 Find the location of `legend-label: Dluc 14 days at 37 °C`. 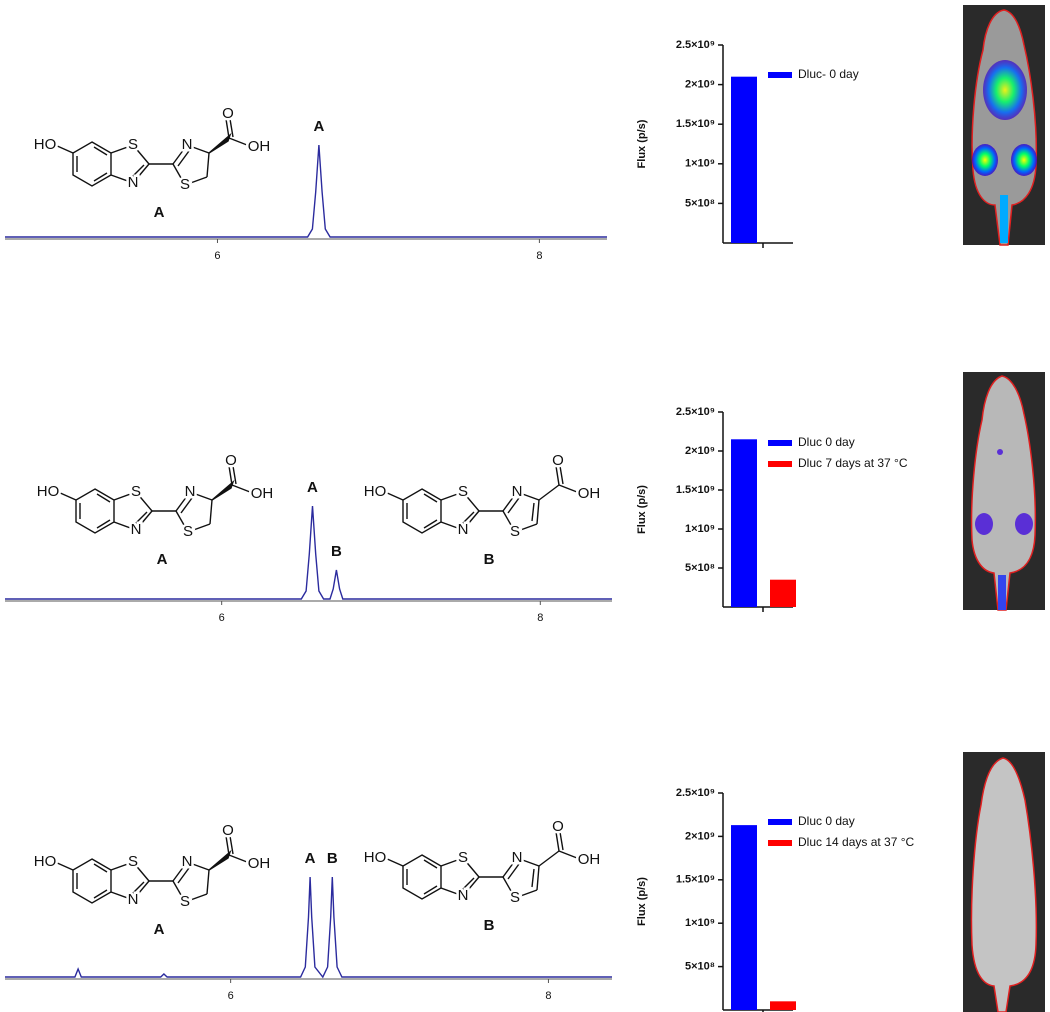

legend-label: Dluc 14 days at 37 °C is located at coordinates (856, 842).